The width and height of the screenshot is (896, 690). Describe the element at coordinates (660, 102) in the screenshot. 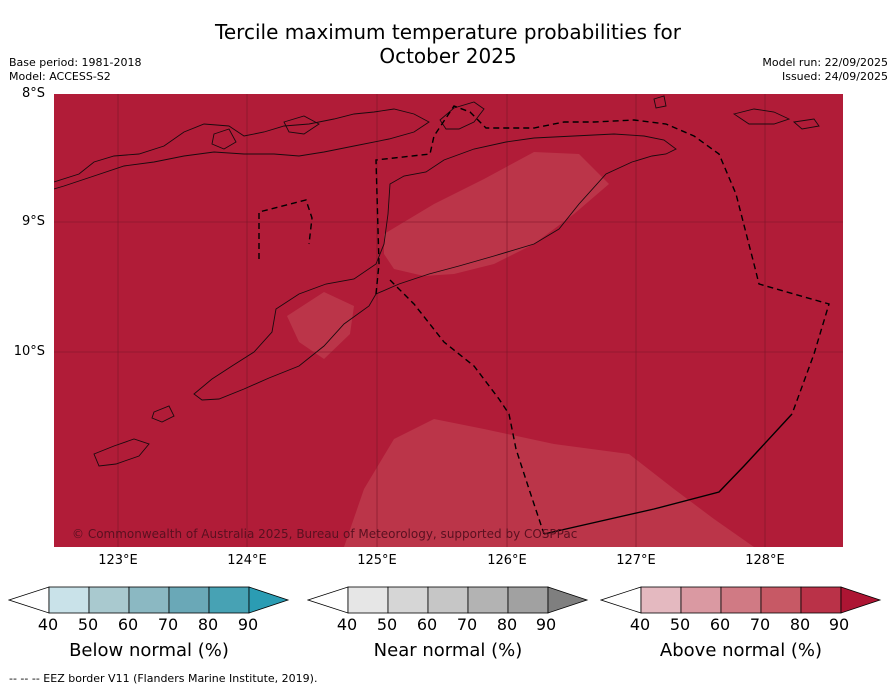

I see `kisar-island` at that location.